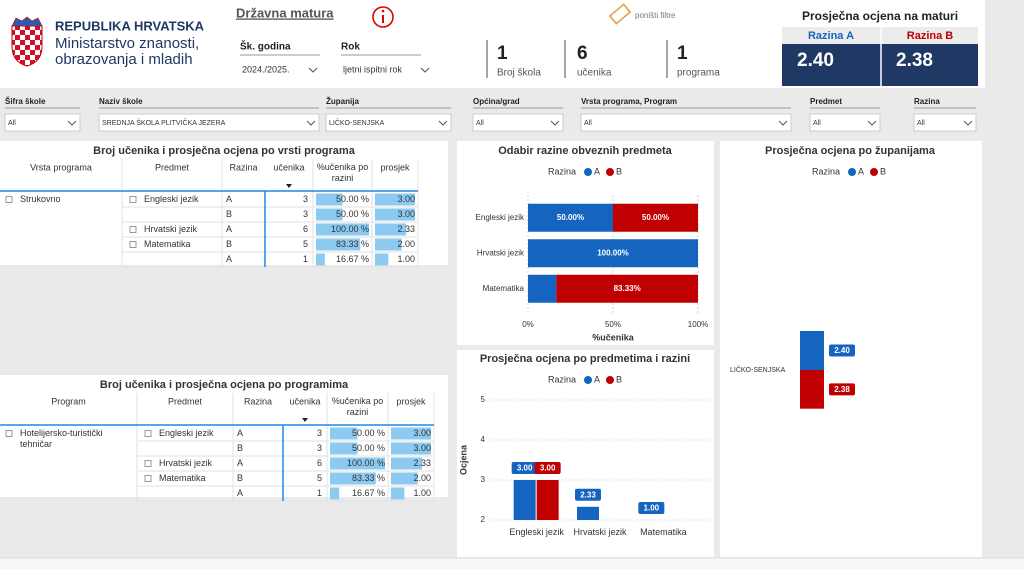  Describe the element at coordinates (582, 53) in the screenshot. I see `kpi-value: 6` at that location.